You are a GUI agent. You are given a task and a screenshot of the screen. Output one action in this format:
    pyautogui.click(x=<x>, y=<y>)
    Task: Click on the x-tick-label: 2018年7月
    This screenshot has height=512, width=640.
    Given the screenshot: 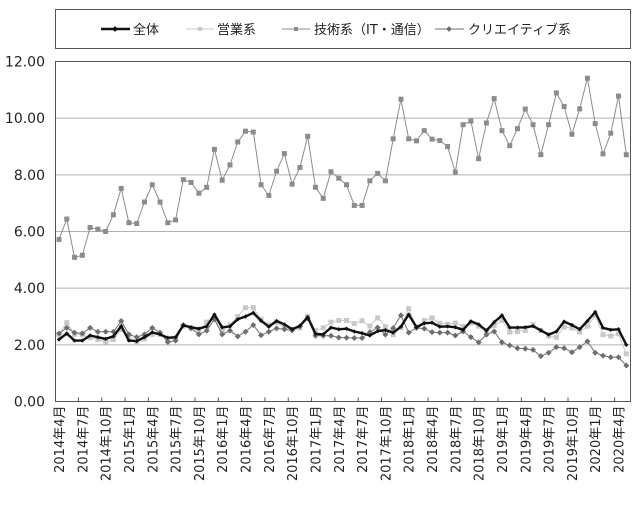 What is the action you would take?
    pyautogui.click(x=456, y=439)
    